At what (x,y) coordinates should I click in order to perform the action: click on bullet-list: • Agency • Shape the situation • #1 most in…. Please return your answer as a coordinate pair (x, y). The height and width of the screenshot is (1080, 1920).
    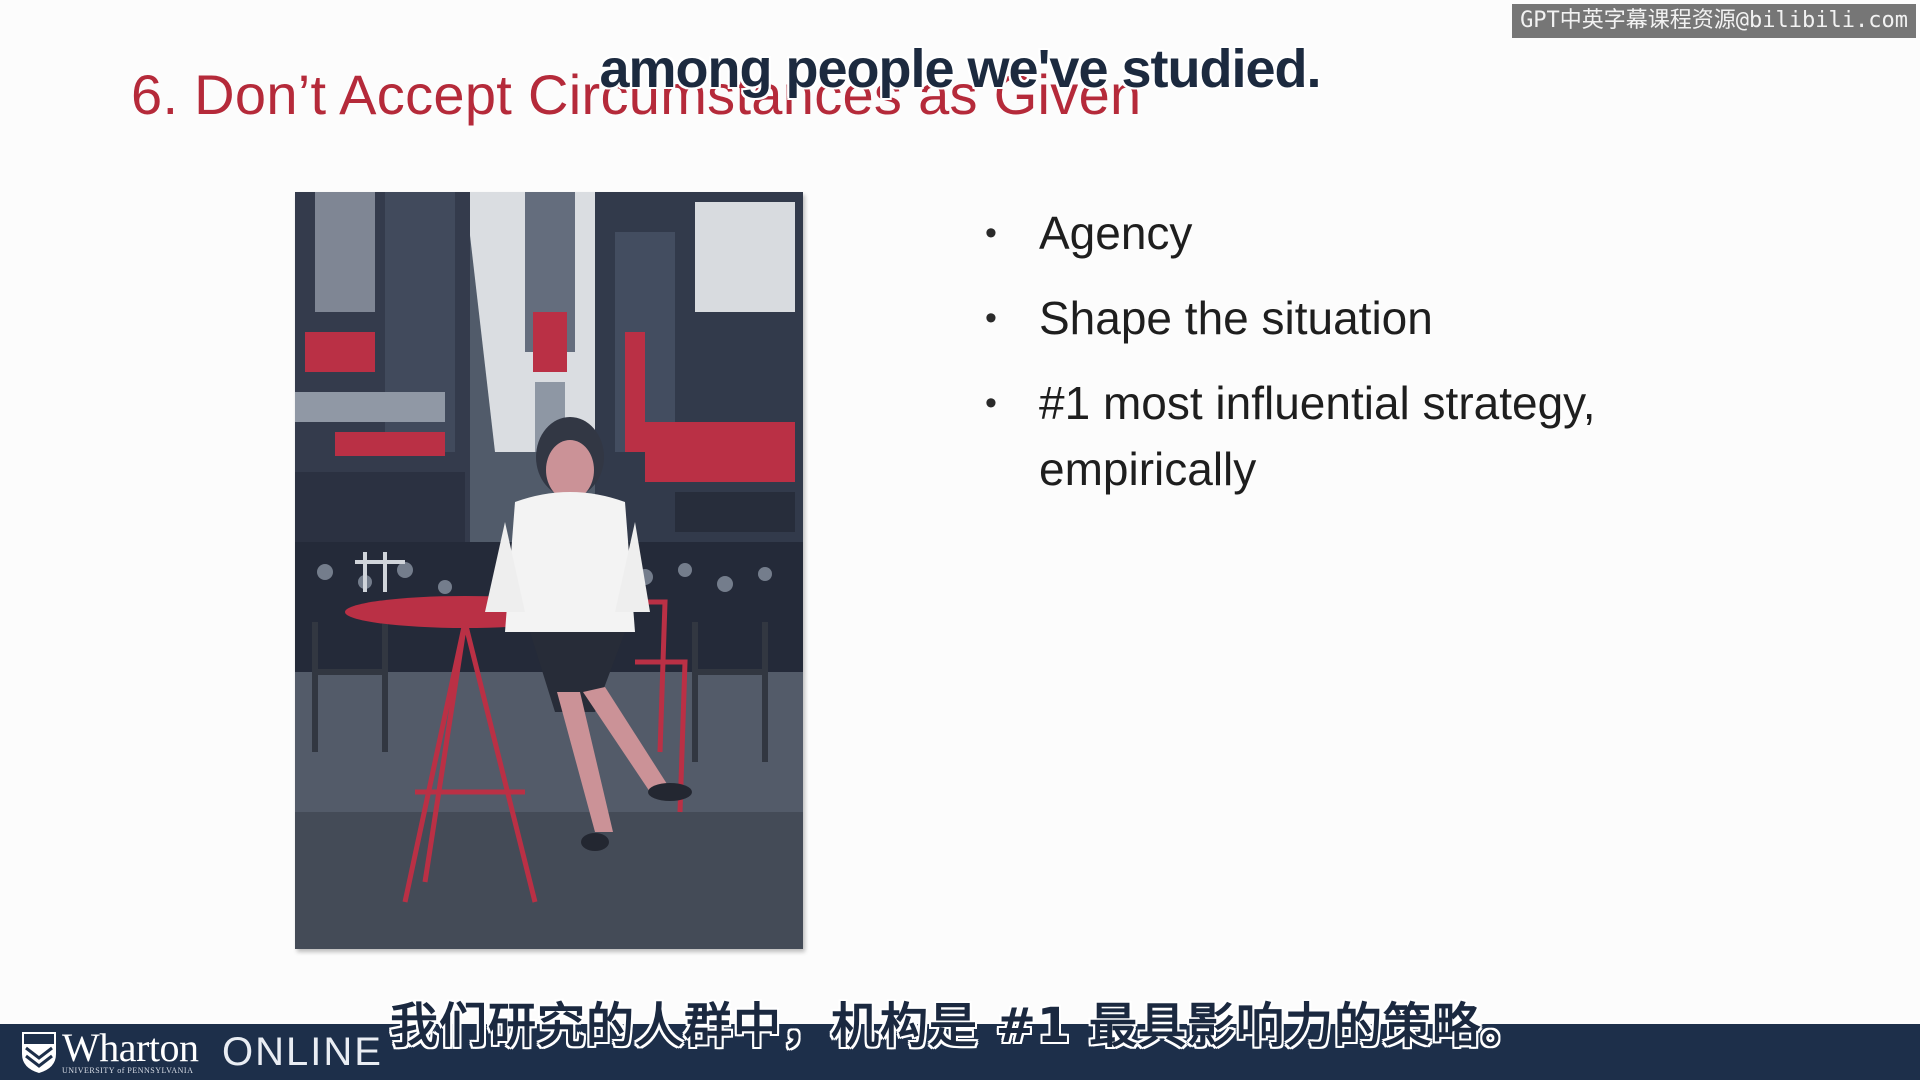
    Looking at the image, I should click on (1345, 360).